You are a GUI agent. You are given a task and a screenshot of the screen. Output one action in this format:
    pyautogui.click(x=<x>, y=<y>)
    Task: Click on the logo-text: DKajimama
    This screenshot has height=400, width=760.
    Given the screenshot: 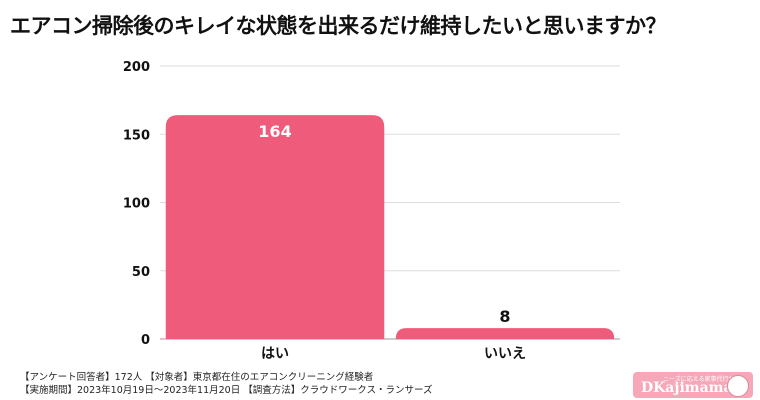 What is the action you would take?
    pyautogui.click(x=687, y=388)
    